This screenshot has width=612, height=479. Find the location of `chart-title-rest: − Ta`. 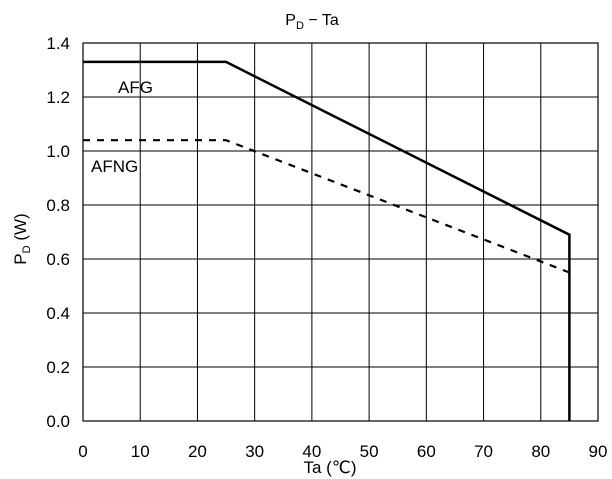

chart-title-rest: − Ta is located at coordinates (321, 20).